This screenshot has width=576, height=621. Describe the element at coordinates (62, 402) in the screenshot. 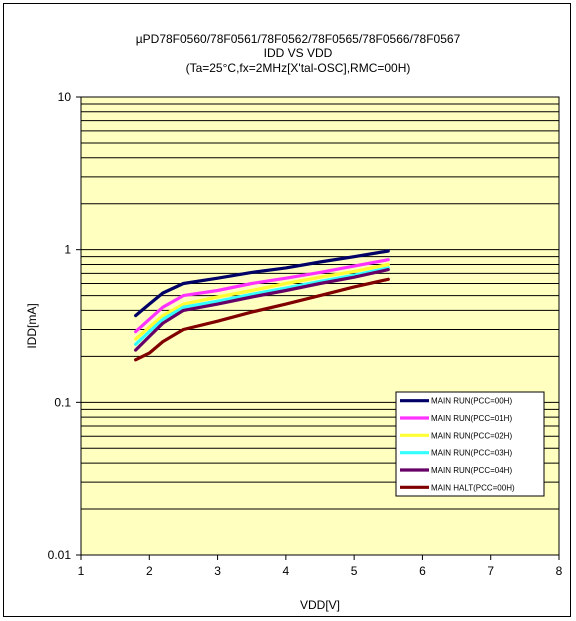

I see `y-tick-label: 0.1` at that location.